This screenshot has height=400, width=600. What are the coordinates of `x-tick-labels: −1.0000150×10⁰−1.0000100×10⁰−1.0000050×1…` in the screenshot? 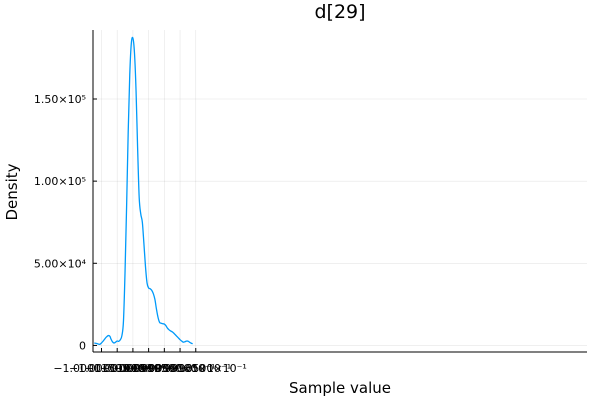 It's located at (150, 361).